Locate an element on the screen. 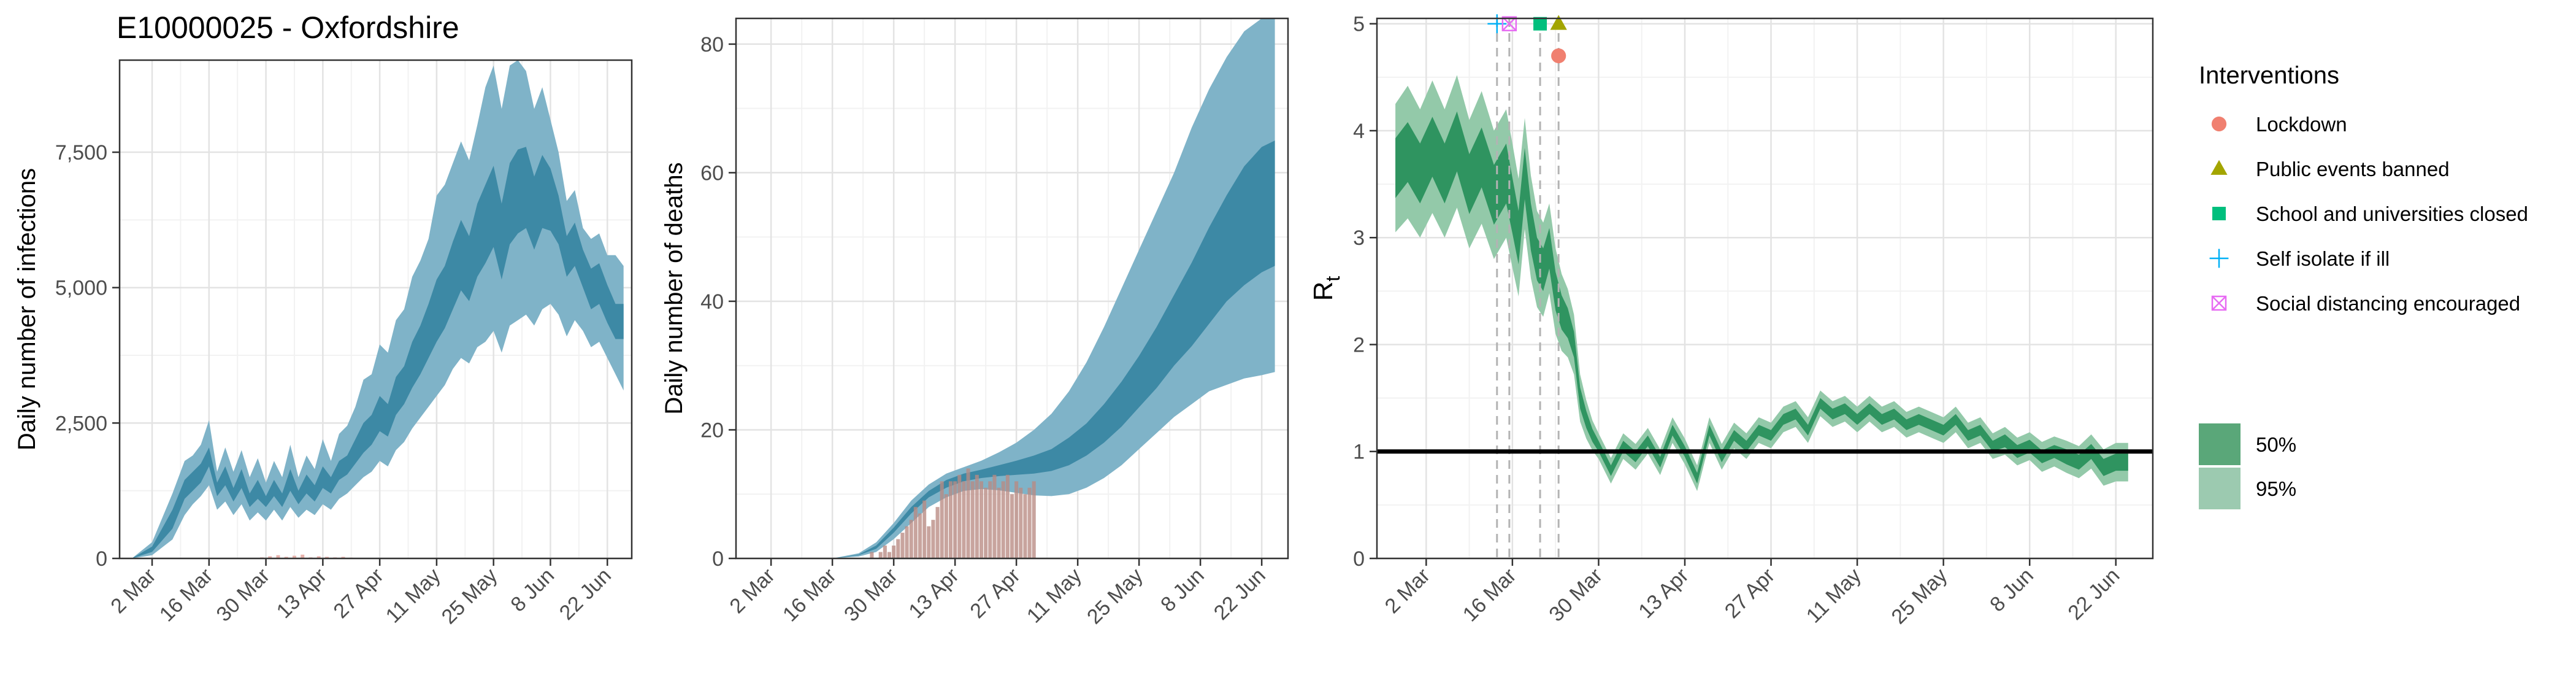  y-axis: 0 1 2 3 4 5 is located at coordinates (1365, 292).